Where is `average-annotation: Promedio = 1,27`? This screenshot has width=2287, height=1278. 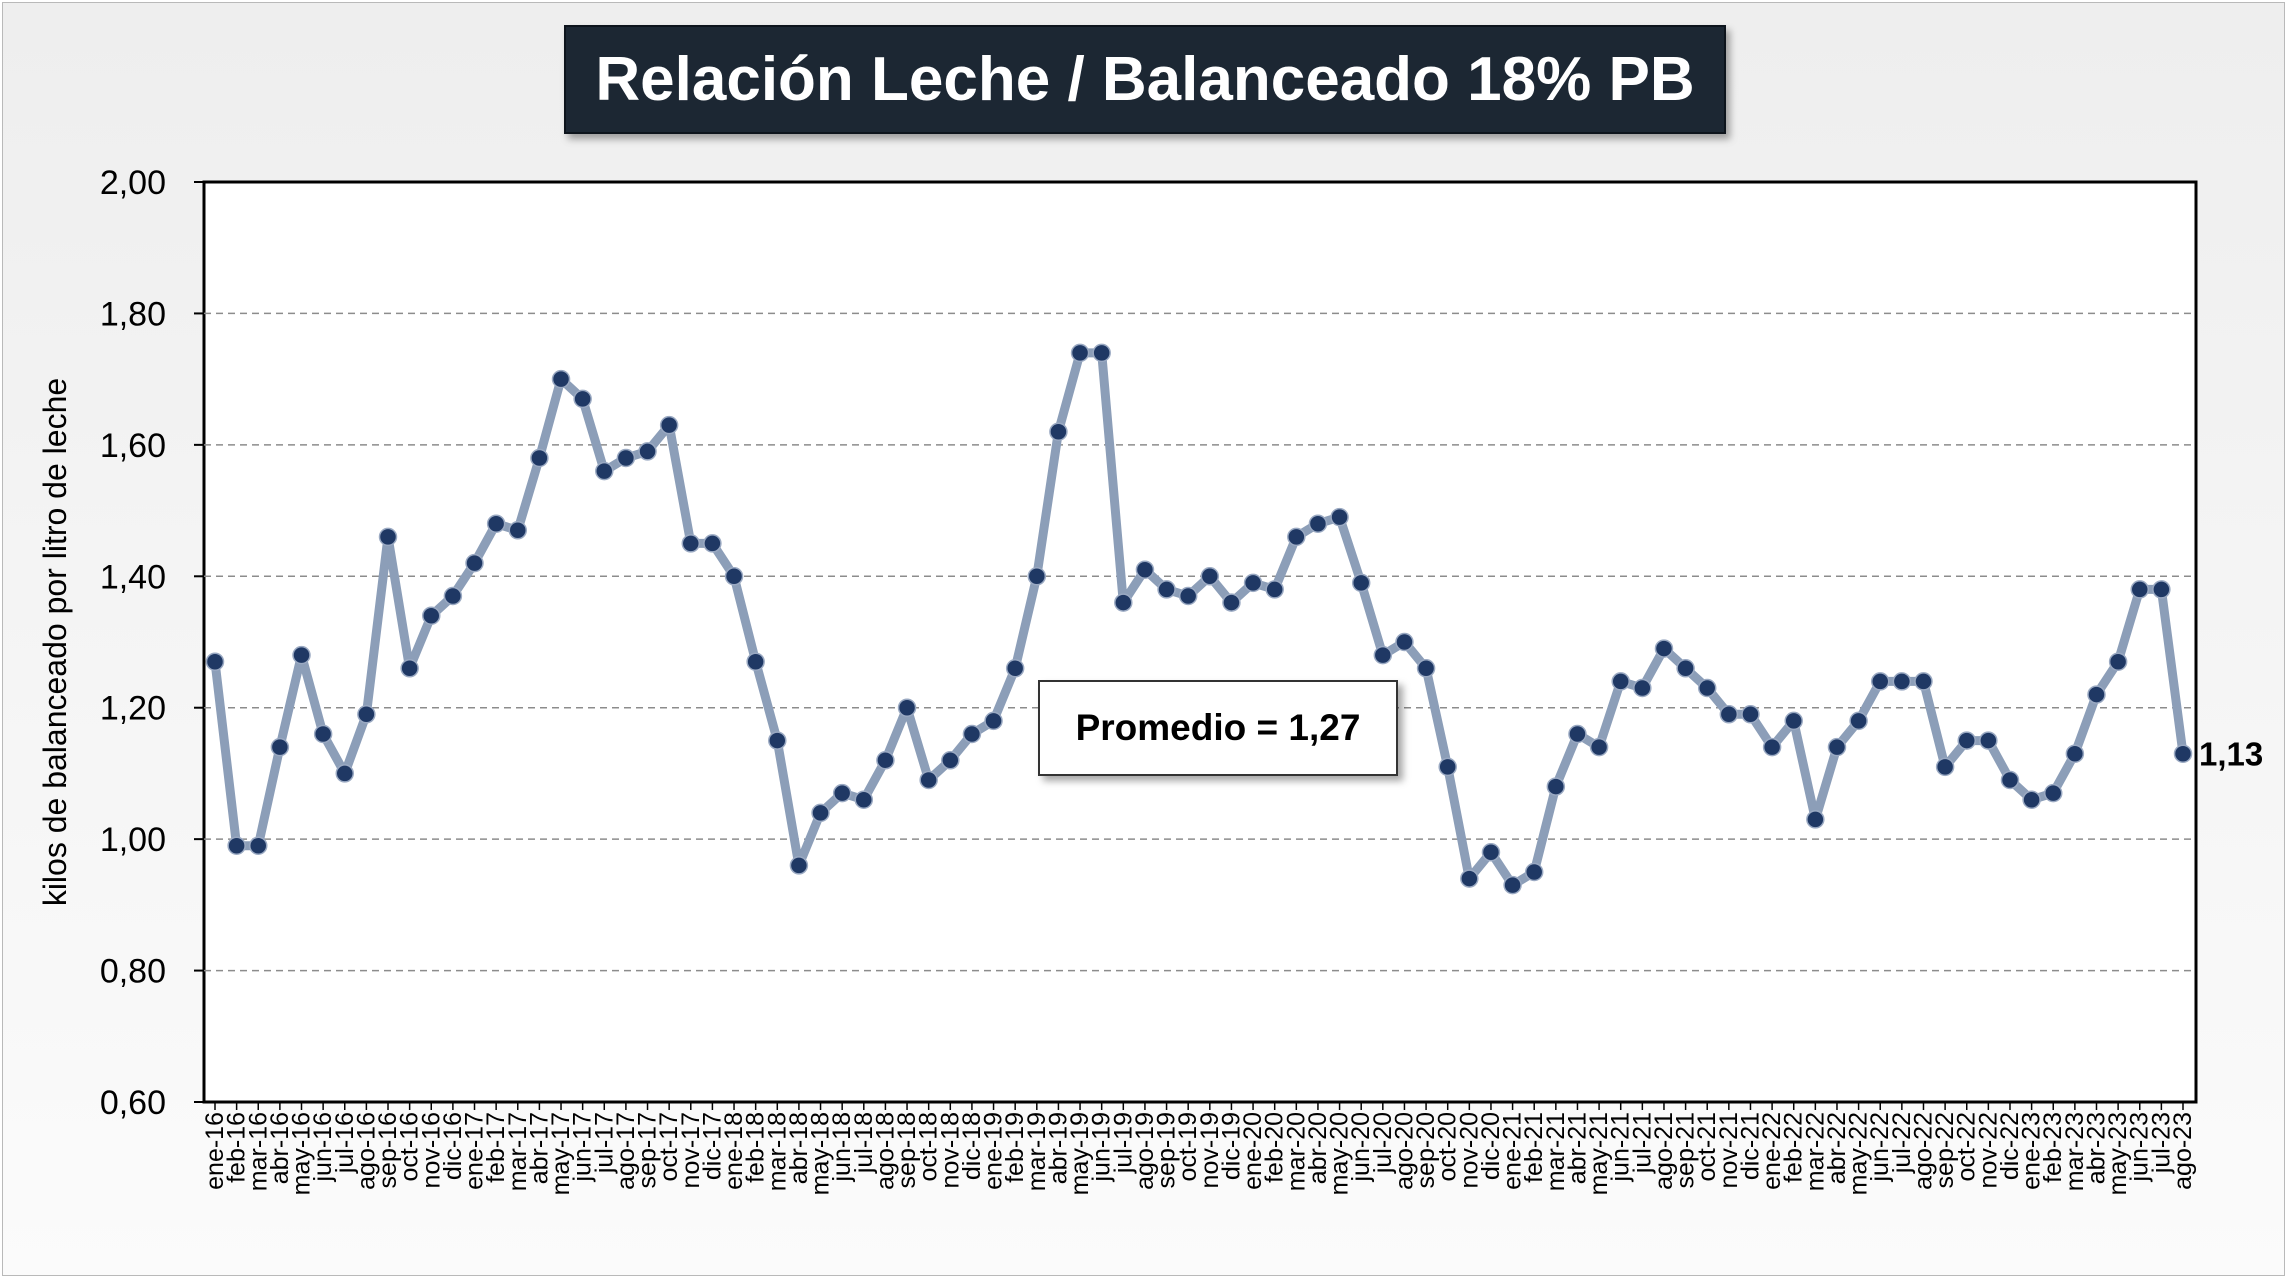 average-annotation: Promedio = 1,27 is located at coordinates (1218, 728).